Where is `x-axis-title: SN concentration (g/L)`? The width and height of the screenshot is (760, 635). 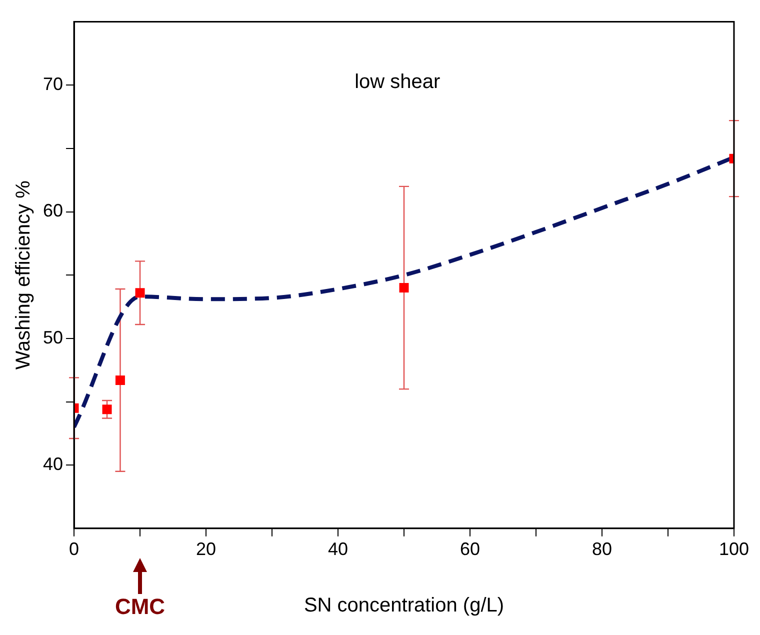
x-axis-title: SN concentration (g/L) is located at coordinates (404, 605).